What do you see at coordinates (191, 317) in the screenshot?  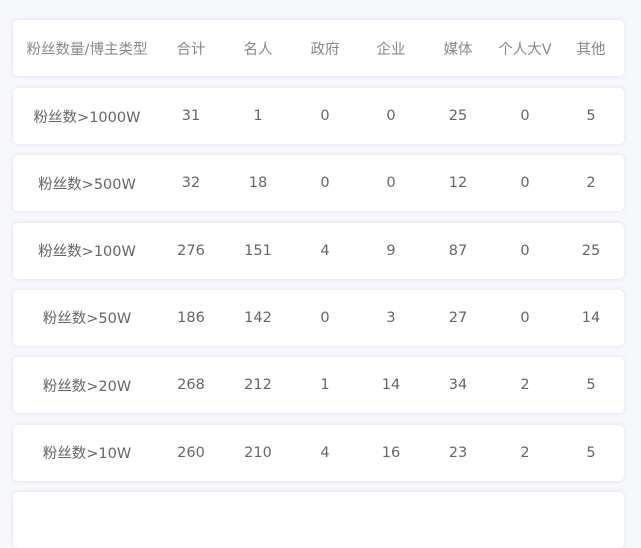 I see `table-cell: 186` at bounding box center [191, 317].